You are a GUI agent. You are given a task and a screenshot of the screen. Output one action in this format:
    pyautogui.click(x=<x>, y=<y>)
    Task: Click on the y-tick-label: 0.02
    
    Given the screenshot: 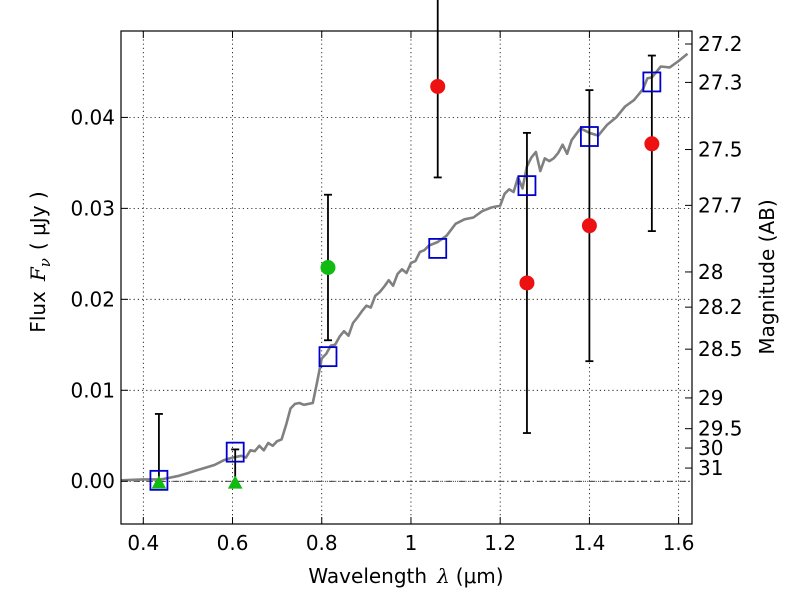 What is the action you would take?
    pyautogui.click(x=92, y=299)
    